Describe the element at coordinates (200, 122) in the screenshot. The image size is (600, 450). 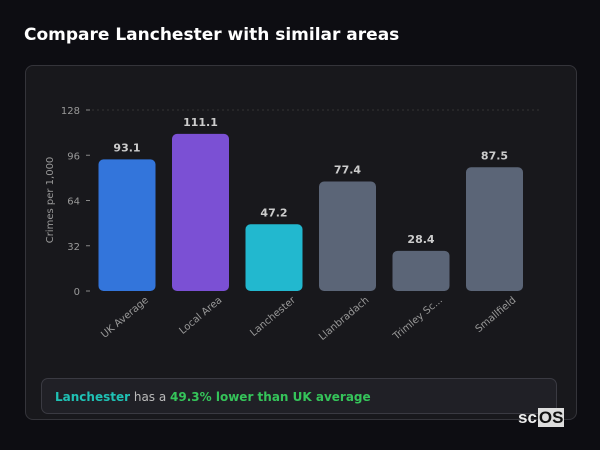
I see `data-label: 111.1` at that location.